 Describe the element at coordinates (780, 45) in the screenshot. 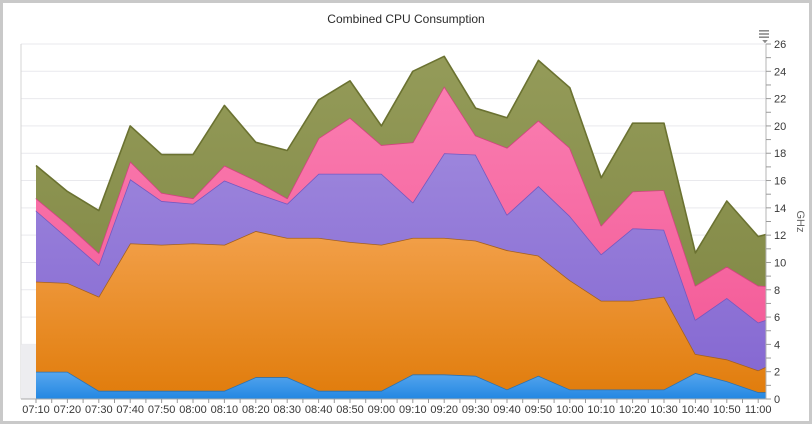

I see `svg-text: 26` at that location.